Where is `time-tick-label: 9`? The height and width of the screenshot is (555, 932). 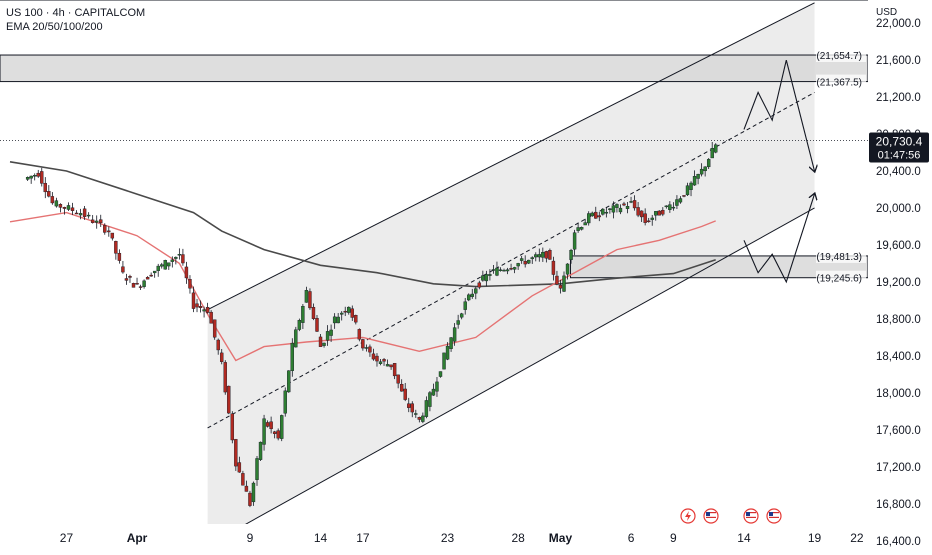 time-tick-label: 9 is located at coordinates (250, 538).